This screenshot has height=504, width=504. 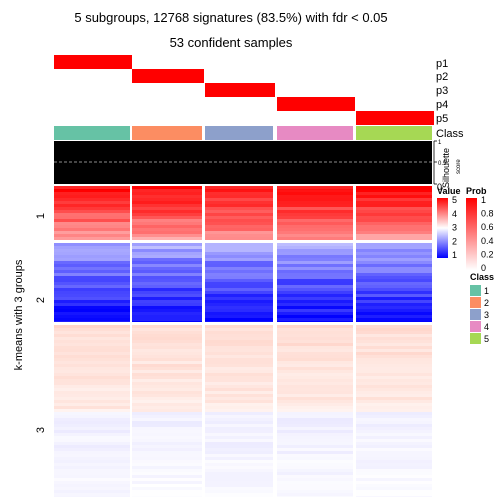 What do you see at coordinates (442, 64) in the screenshot?
I see `group-label: p1` at bounding box center [442, 64].